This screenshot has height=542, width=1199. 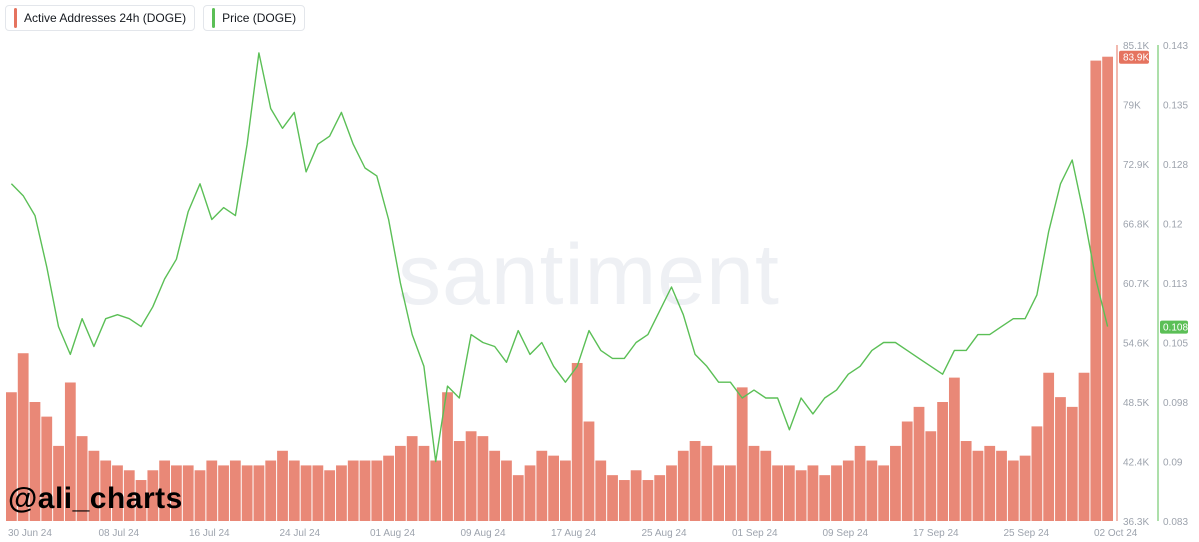 What do you see at coordinates (1175, 46) in the screenshot?
I see `right-axis-tick-label: 0.143` at bounding box center [1175, 46].